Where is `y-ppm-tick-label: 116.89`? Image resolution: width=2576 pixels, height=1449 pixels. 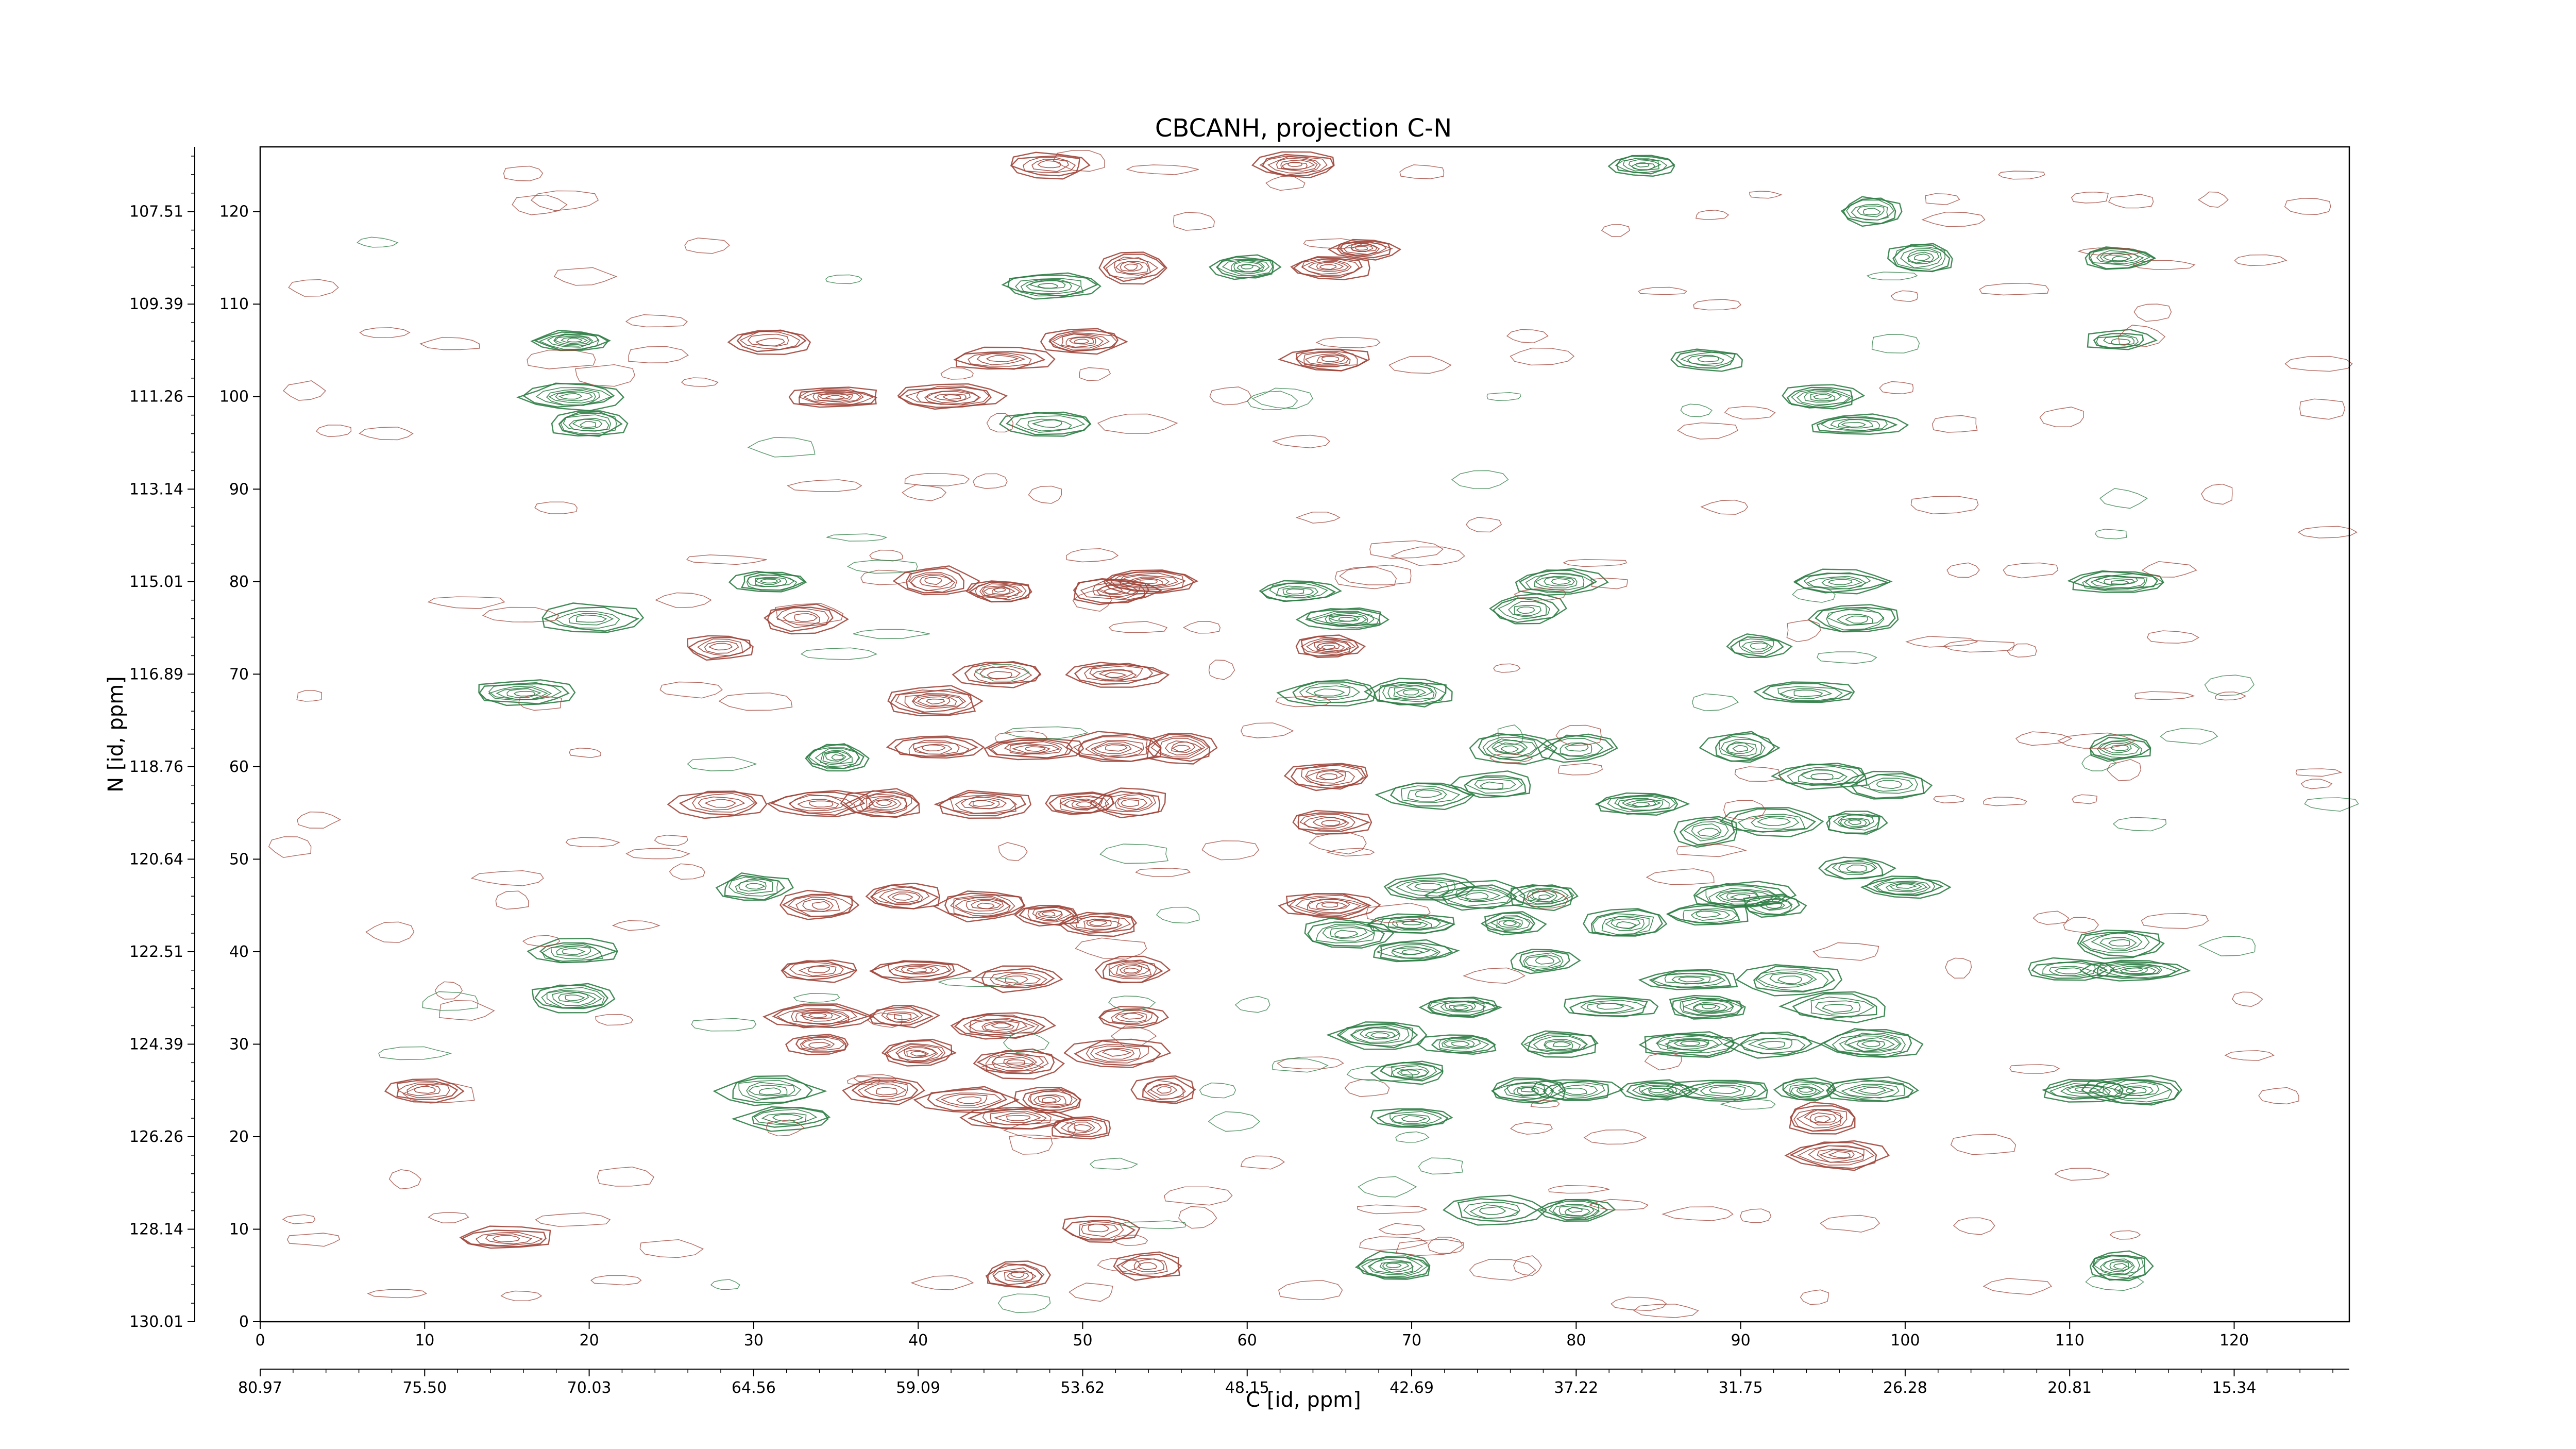
y-ppm-tick-label: 116.89 is located at coordinates (156, 674).